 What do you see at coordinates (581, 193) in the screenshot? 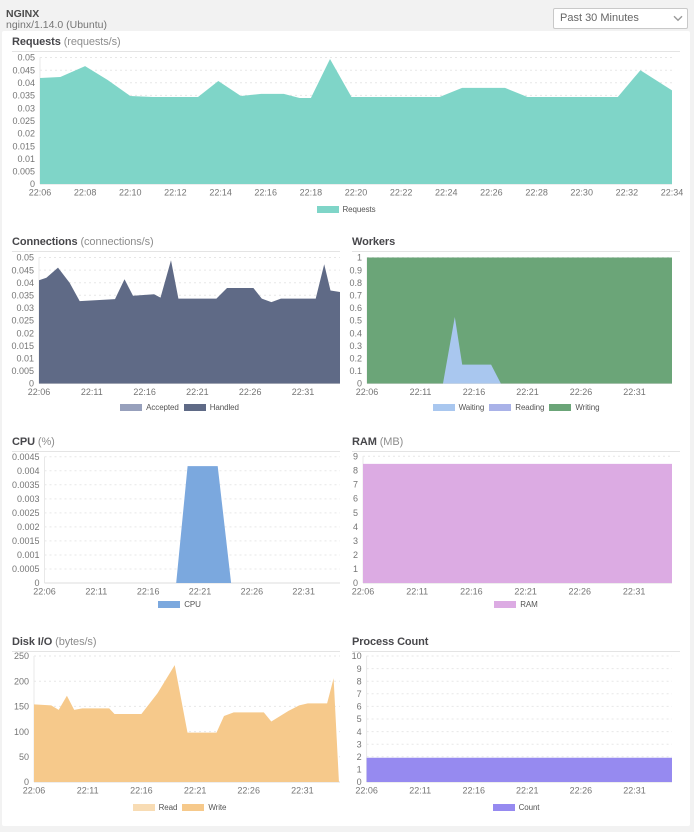
I see `svg-text: 22:30` at bounding box center [581, 193].